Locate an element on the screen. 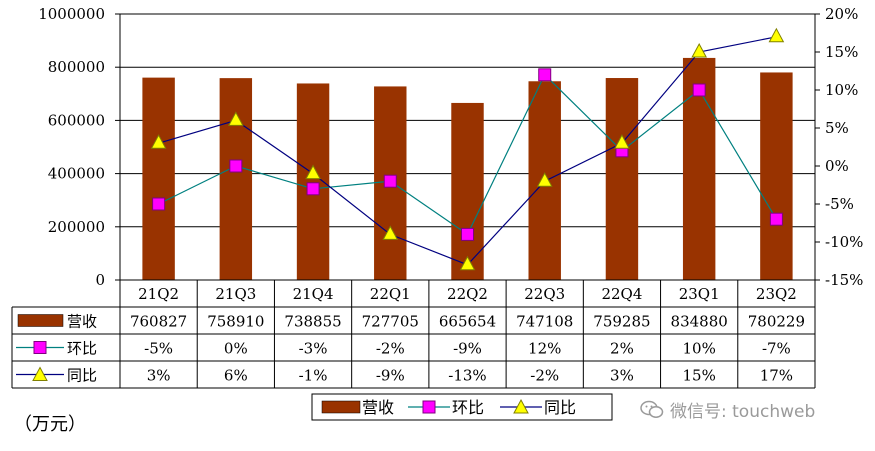 Image resolution: width=875 pixels, height=451 pixels. table-cell-qoq: 2% is located at coordinates (622, 349).